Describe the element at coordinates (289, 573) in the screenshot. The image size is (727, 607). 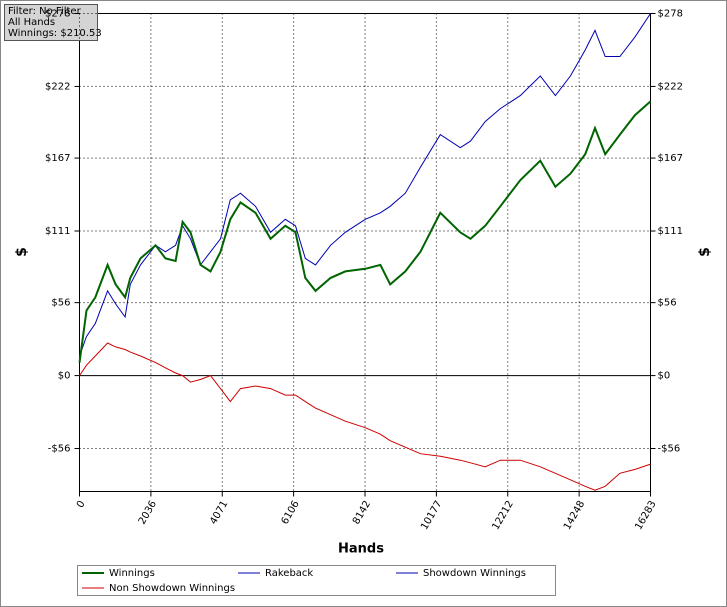
I see `legend-label: Rakeback` at that location.